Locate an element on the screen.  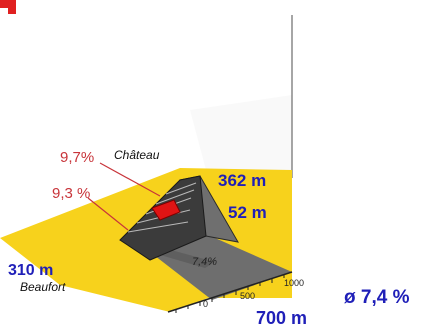
corner-badge is located at coordinates (8, 7).